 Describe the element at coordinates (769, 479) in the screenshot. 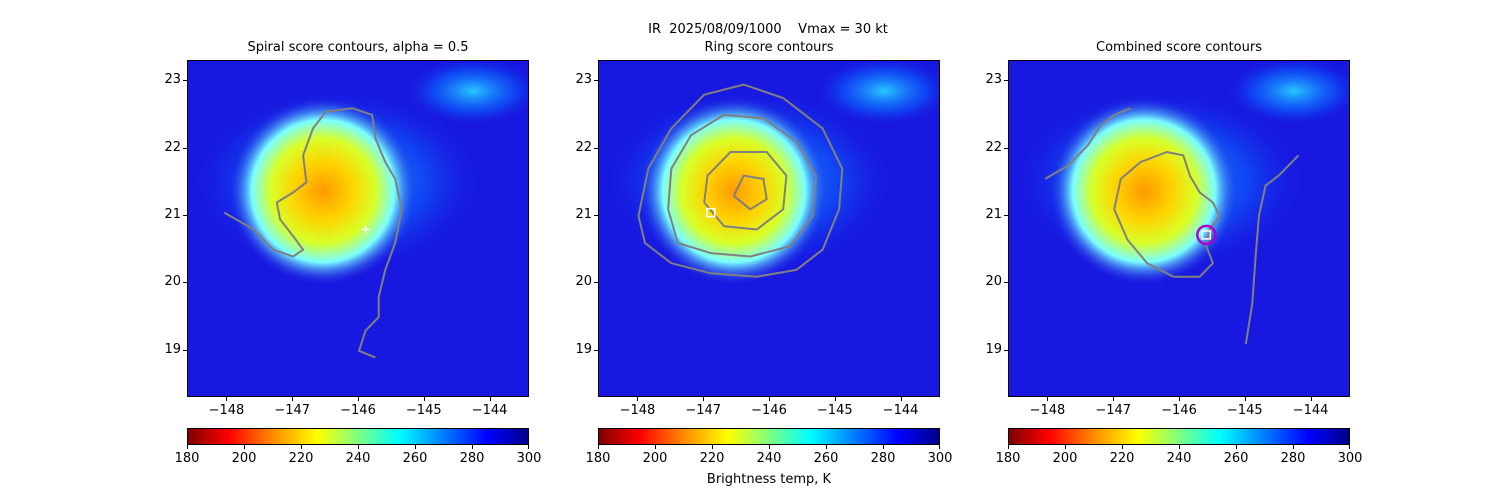

I see `colorbar-label: Brightness temp, K` at that location.